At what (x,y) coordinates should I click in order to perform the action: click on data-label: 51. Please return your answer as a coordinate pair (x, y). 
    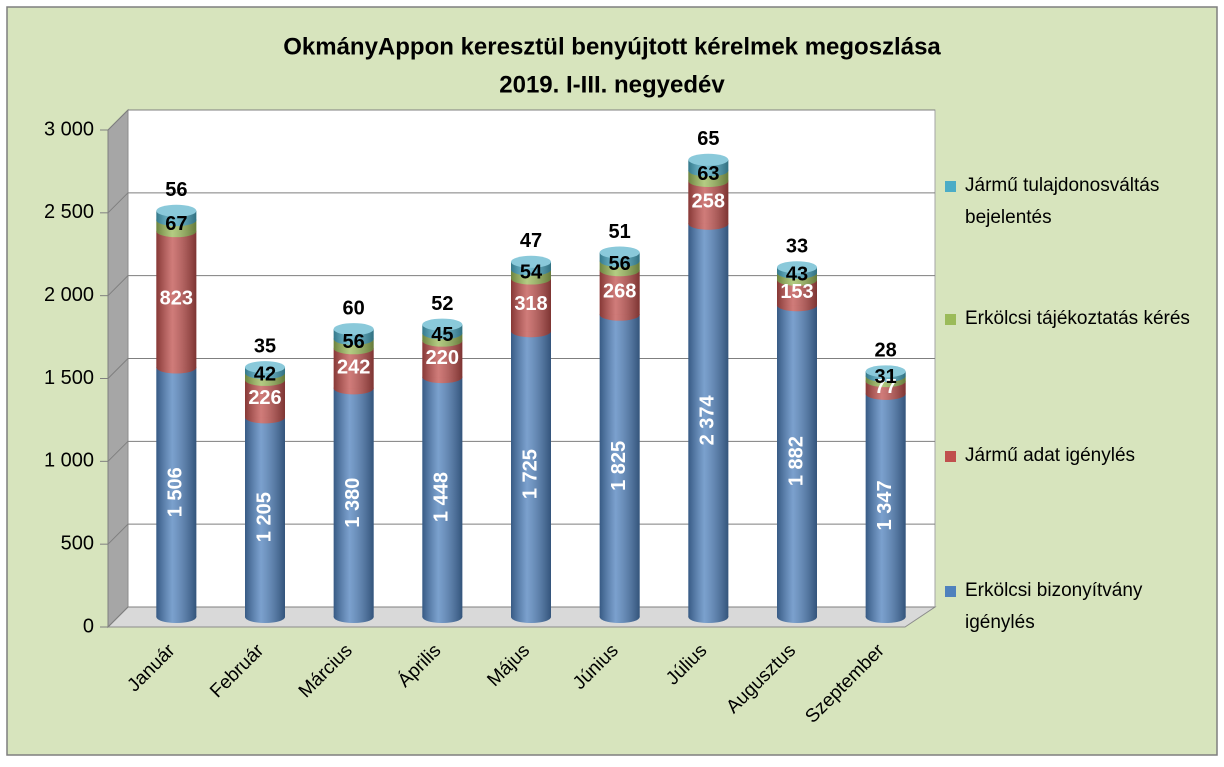
    Looking at the image, I should click on (620, 232).